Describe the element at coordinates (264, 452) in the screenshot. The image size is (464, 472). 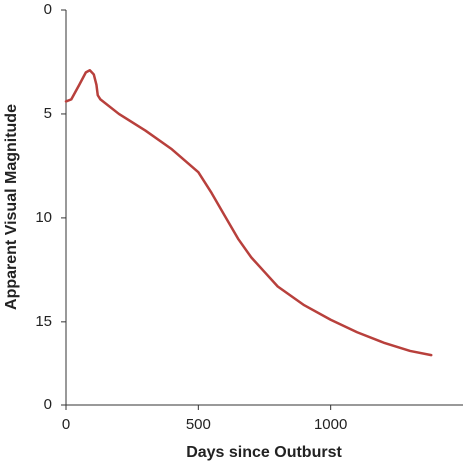
I see `x-axis-title: Days since Outburst` at that location.